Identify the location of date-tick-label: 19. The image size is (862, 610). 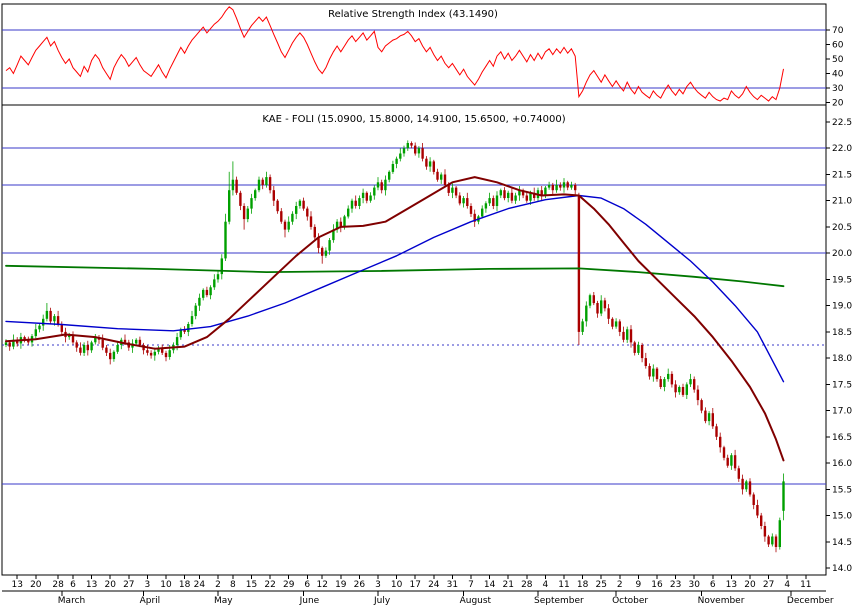
(341, 585).